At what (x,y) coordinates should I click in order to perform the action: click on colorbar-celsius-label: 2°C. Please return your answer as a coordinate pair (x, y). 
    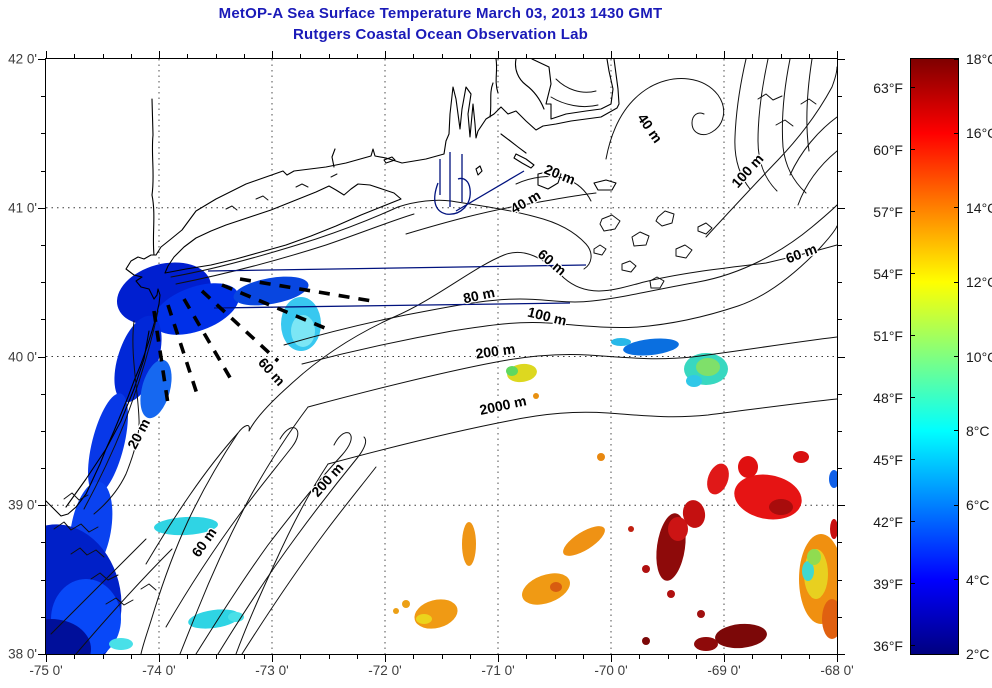
    Looking at the image, I should click on (978, 654).